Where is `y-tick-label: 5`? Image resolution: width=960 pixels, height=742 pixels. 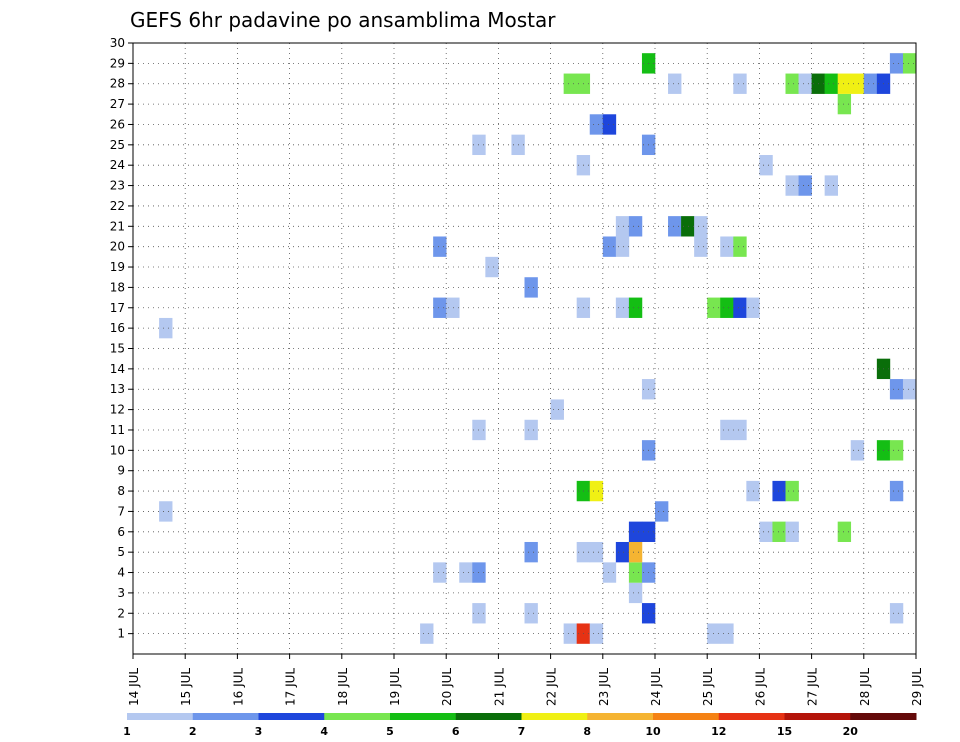
y-tick-label: 5 is located at coordinates (121, 552).